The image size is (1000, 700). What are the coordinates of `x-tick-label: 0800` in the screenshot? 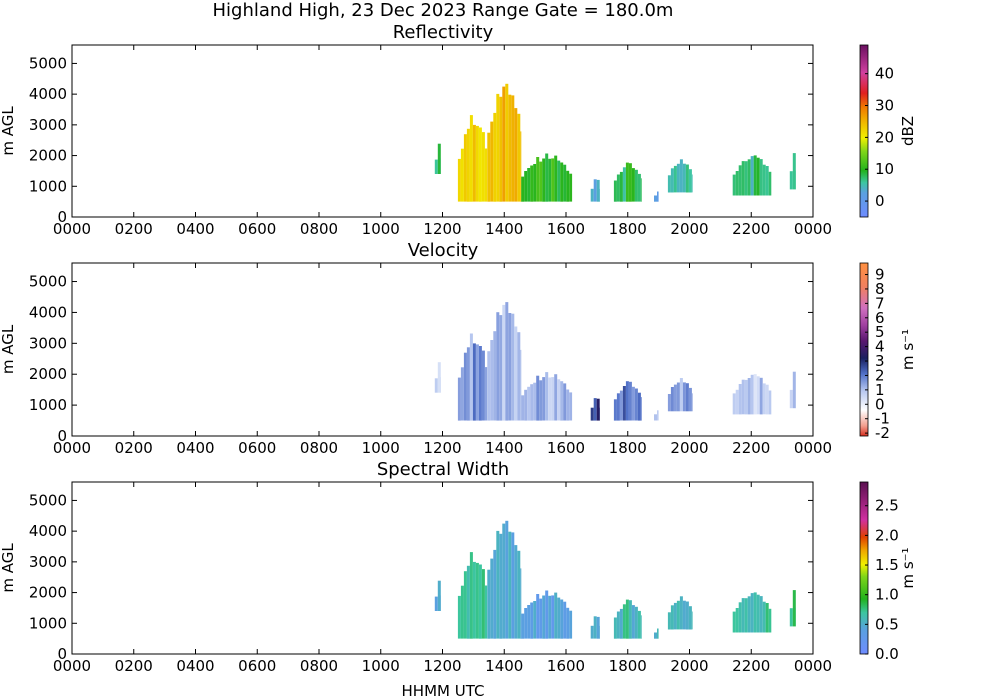 It's located at (319, 448).